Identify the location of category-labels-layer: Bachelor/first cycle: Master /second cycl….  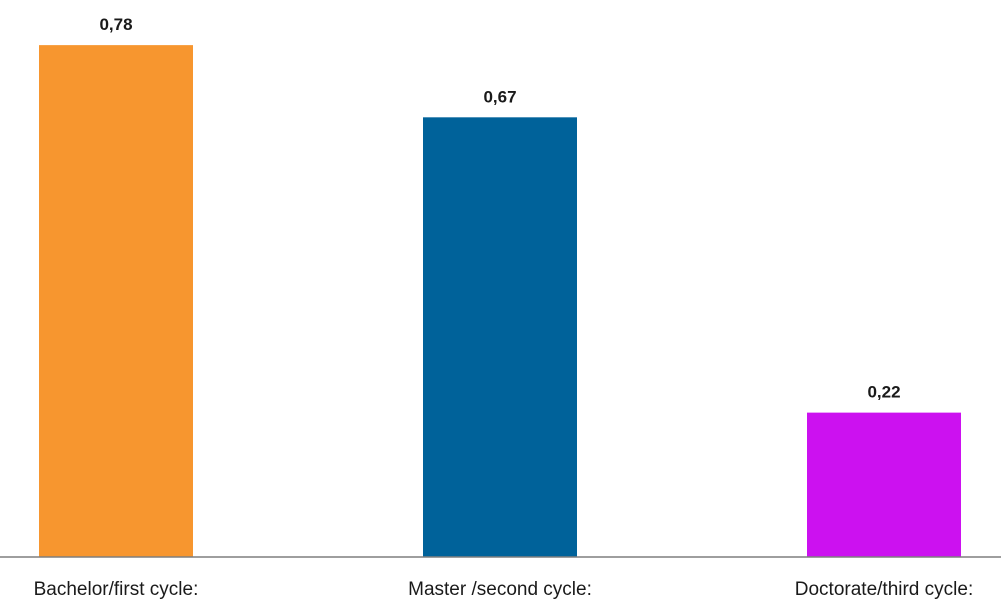
(504, 589).